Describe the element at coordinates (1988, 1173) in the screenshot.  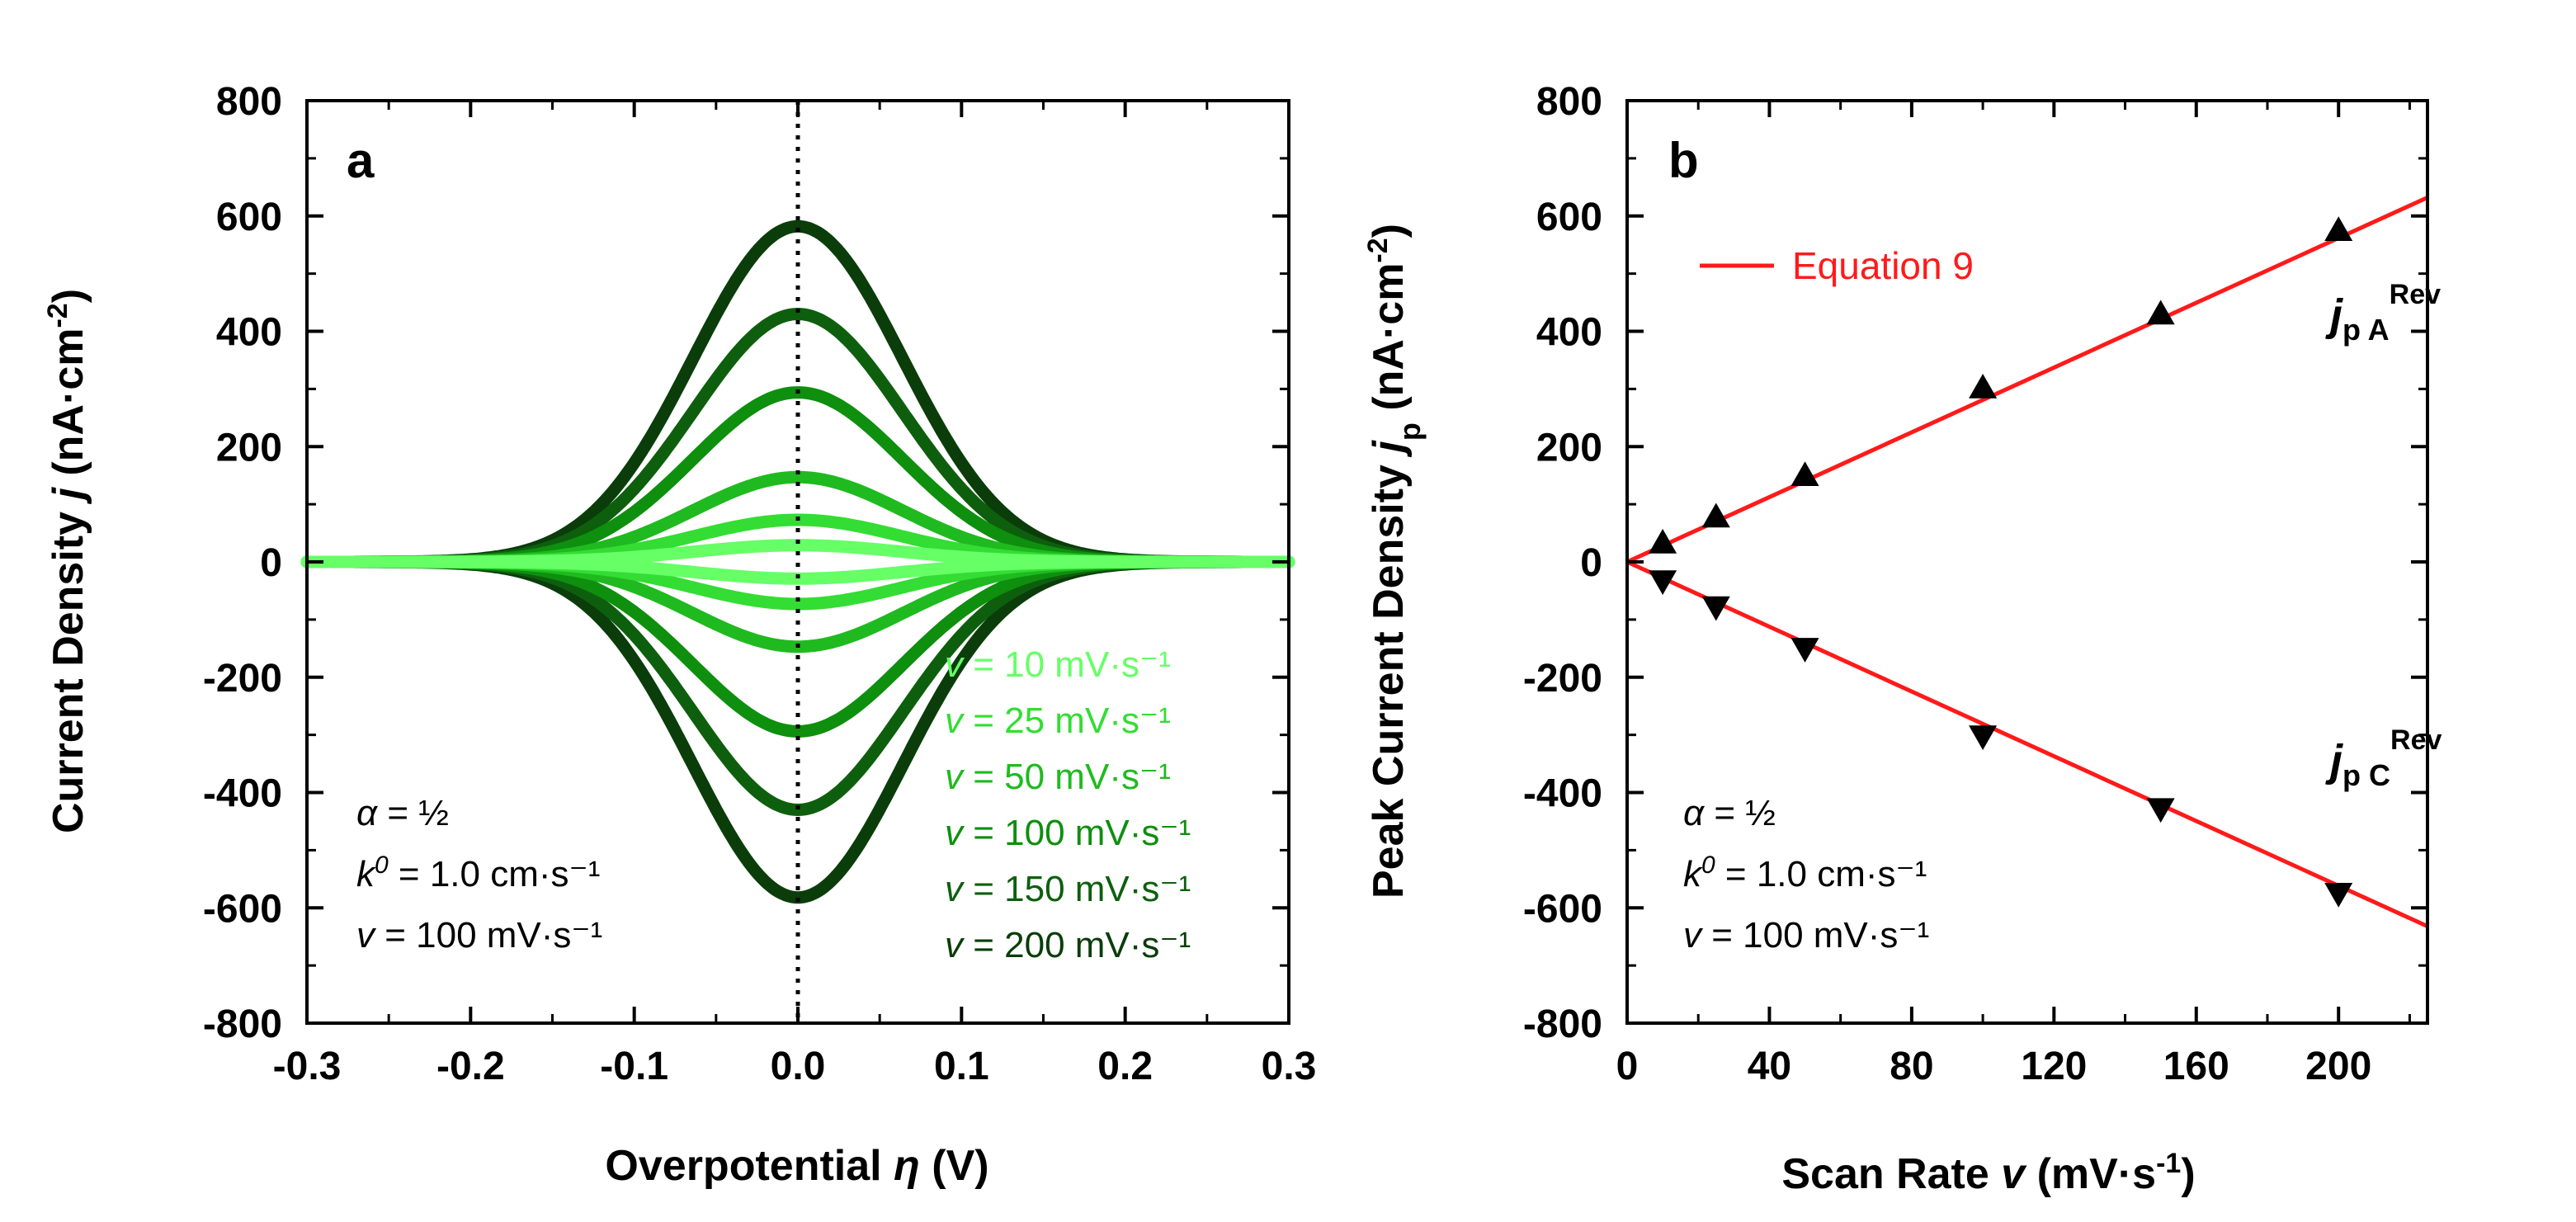
I see `b-x-axis-label: Scan Rate v (mV·s-1)` at that location.